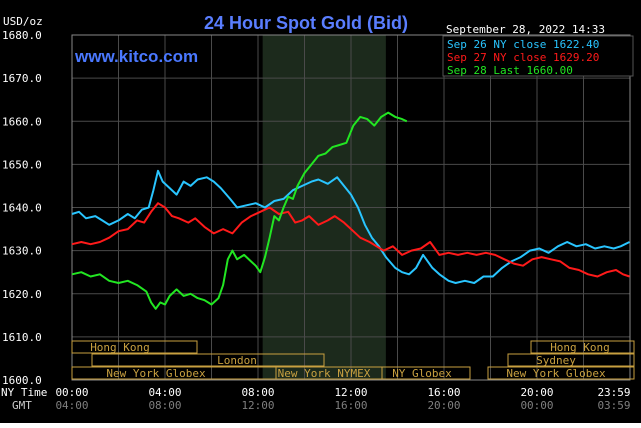  I want to click on x-tick-label-gmt: 04:00, so click(71, 405).